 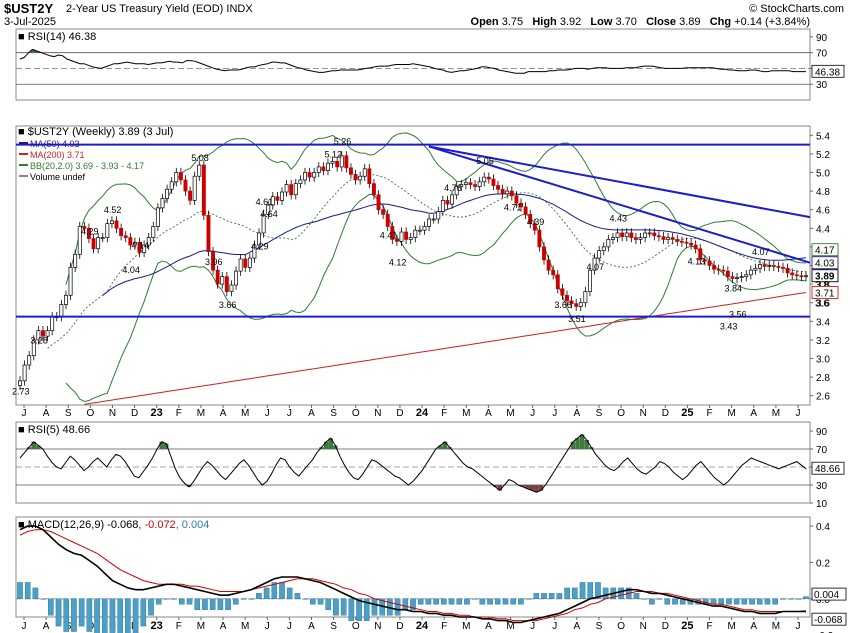 I want to click on macd-tag-label: 0.004, so click(x=826, y=595).